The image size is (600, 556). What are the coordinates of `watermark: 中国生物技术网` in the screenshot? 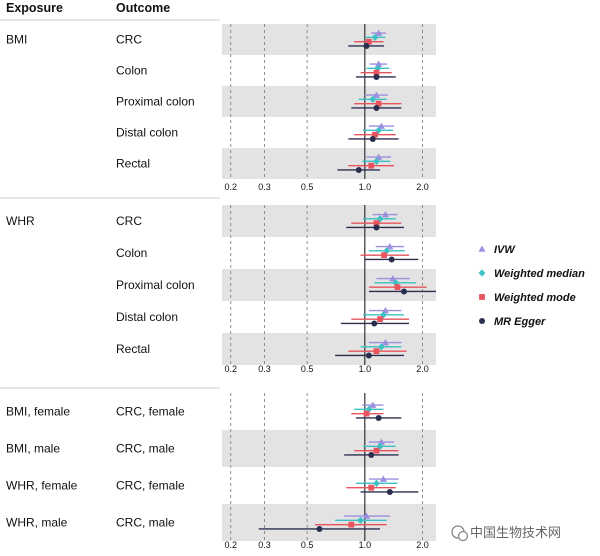 It's located at (506, 533).